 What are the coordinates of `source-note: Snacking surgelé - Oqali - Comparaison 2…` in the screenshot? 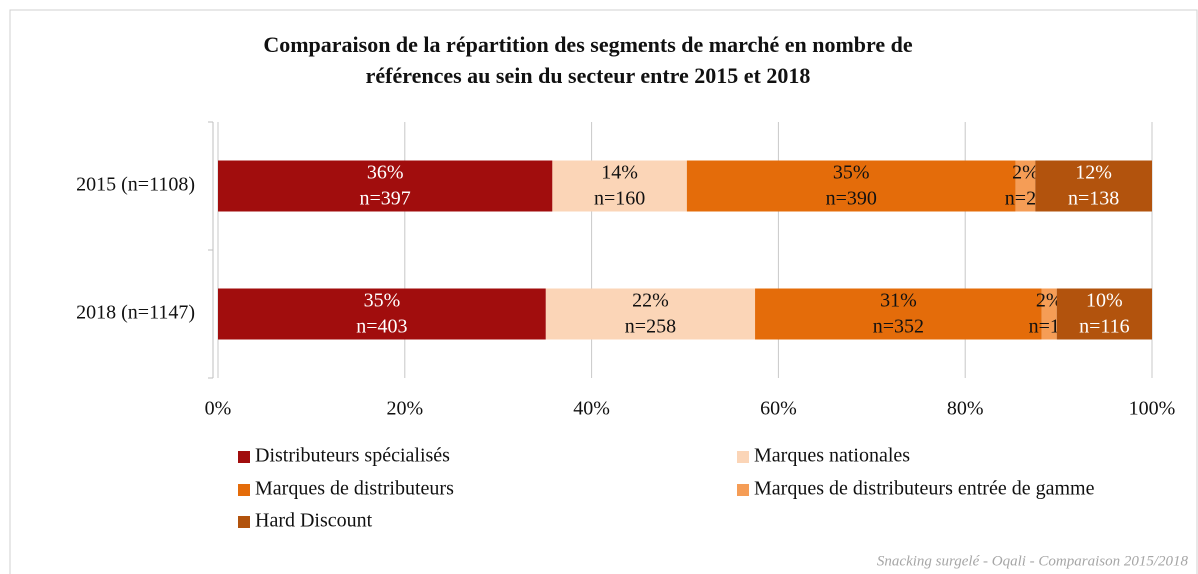 It's located at (1033, 561).